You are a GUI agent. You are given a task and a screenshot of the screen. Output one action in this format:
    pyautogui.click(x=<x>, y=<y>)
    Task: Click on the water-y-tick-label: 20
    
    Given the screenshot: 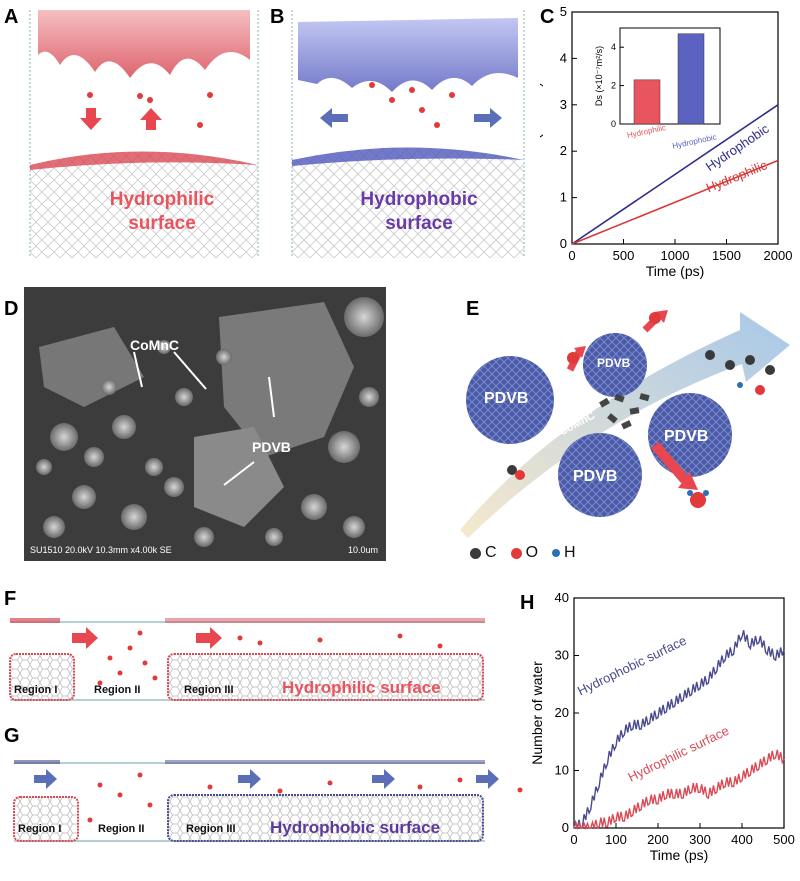 What is the action you would take?
    pyautogui.click(x=562, y=712)
    